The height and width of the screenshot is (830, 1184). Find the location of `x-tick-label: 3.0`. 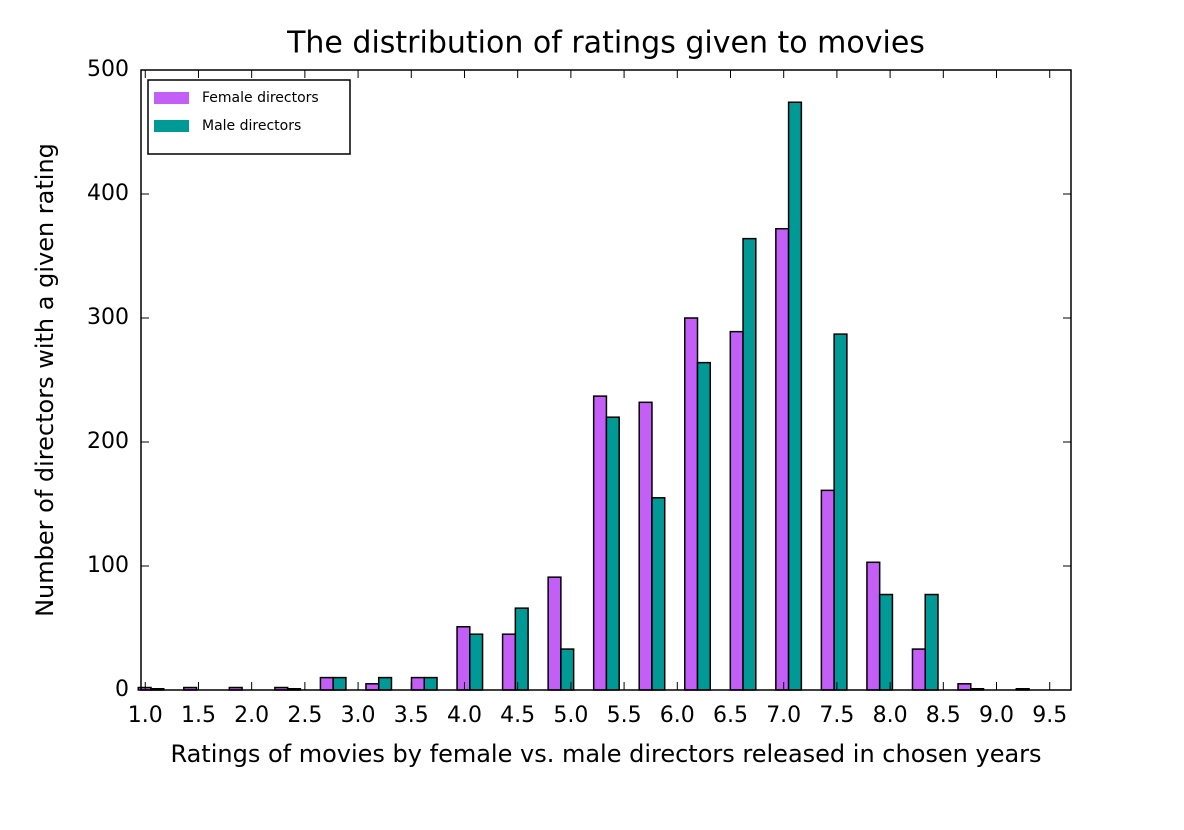

x-tick-label: 3.0 is located at coordinates (358, 715).